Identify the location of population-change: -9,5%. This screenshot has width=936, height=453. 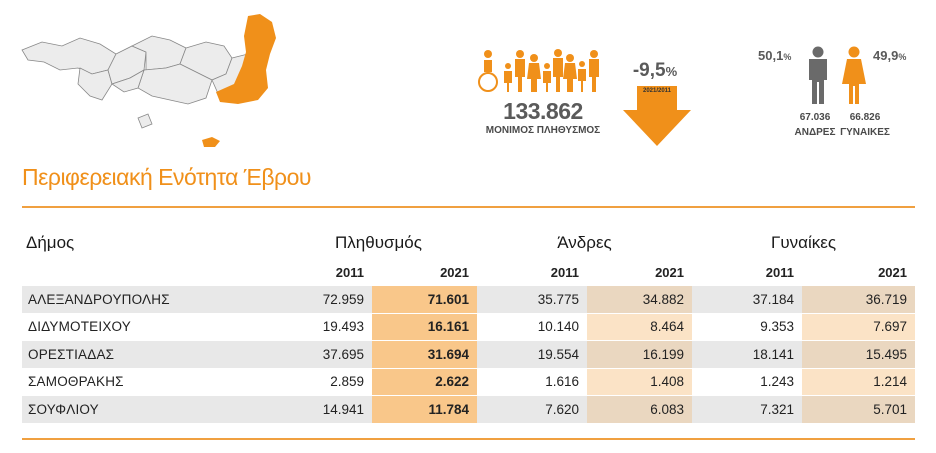
(655, 71).